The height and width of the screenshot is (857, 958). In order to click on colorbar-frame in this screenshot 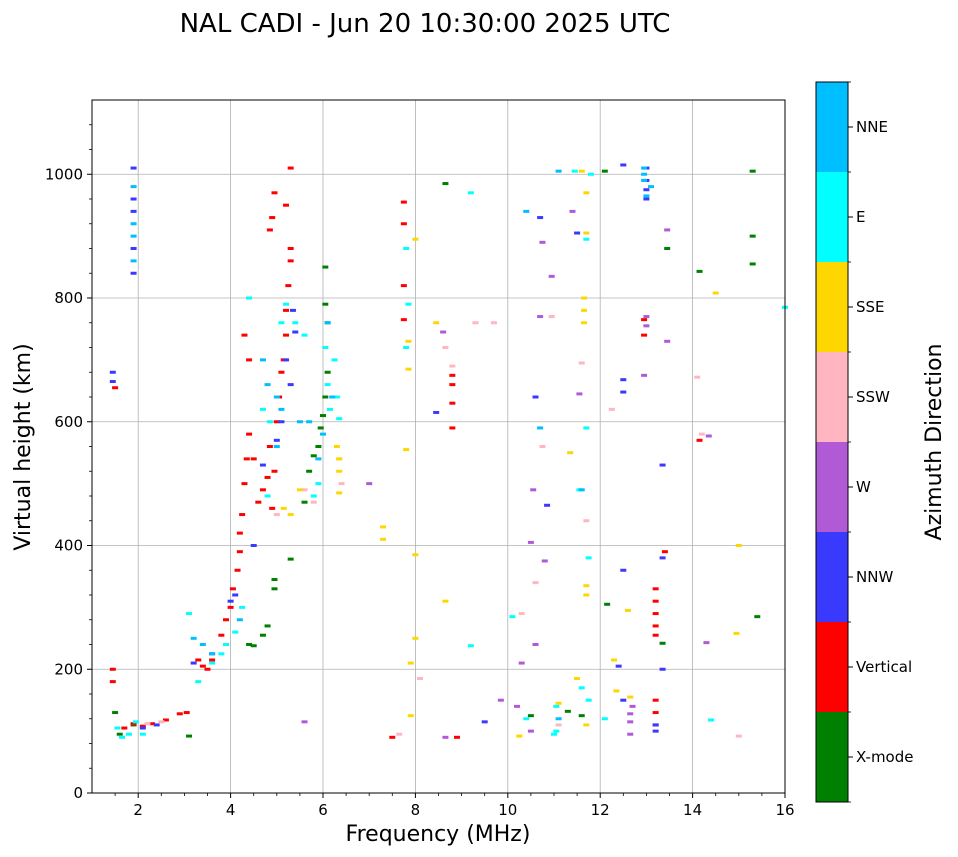, I will do `click(832, 442)`.